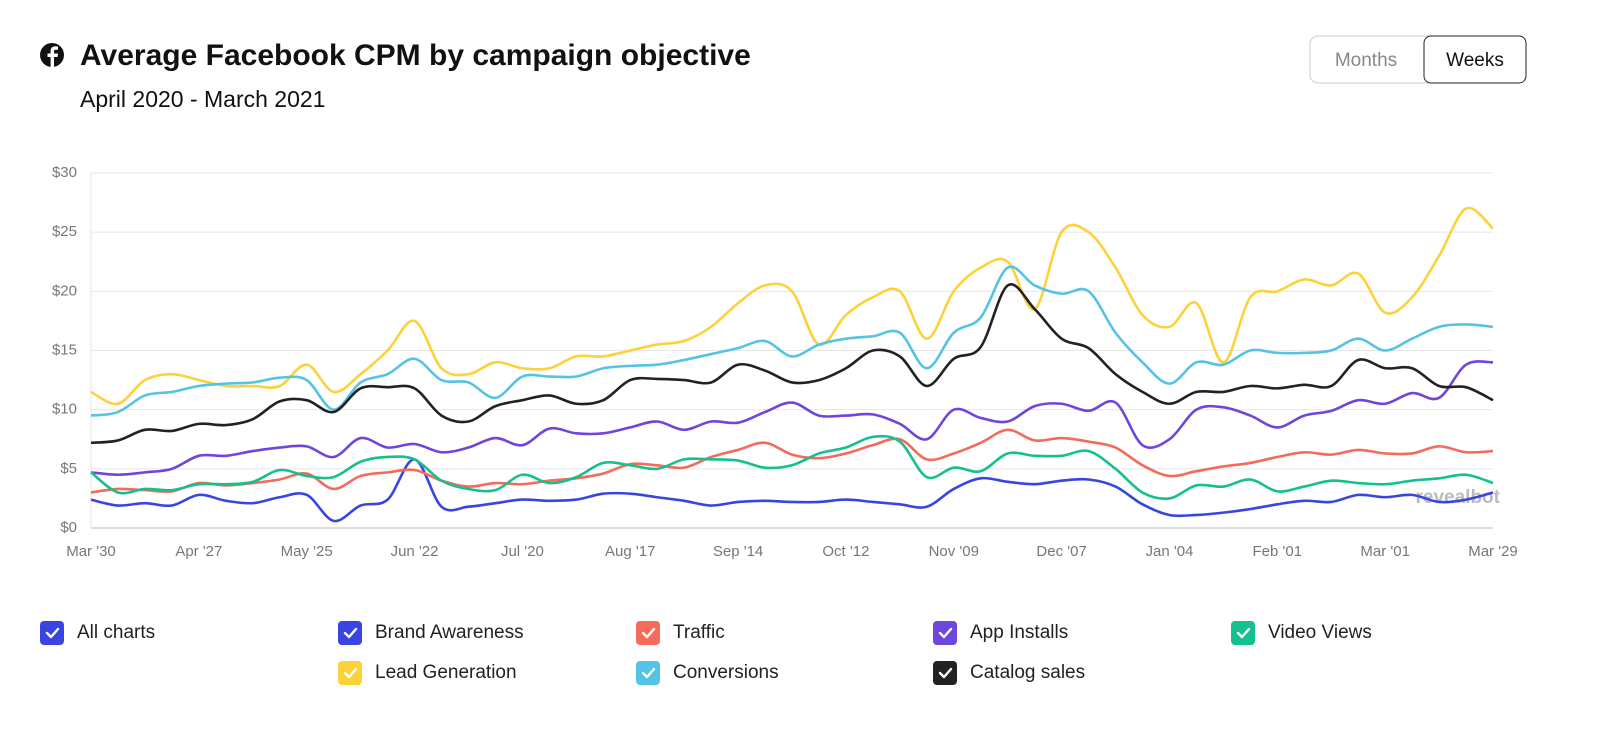 This screenshot has width=1600, height=743. Describe the element at coordinates (1019, 632) in the screenshot. I see `legend-label: App Installs` at that location.